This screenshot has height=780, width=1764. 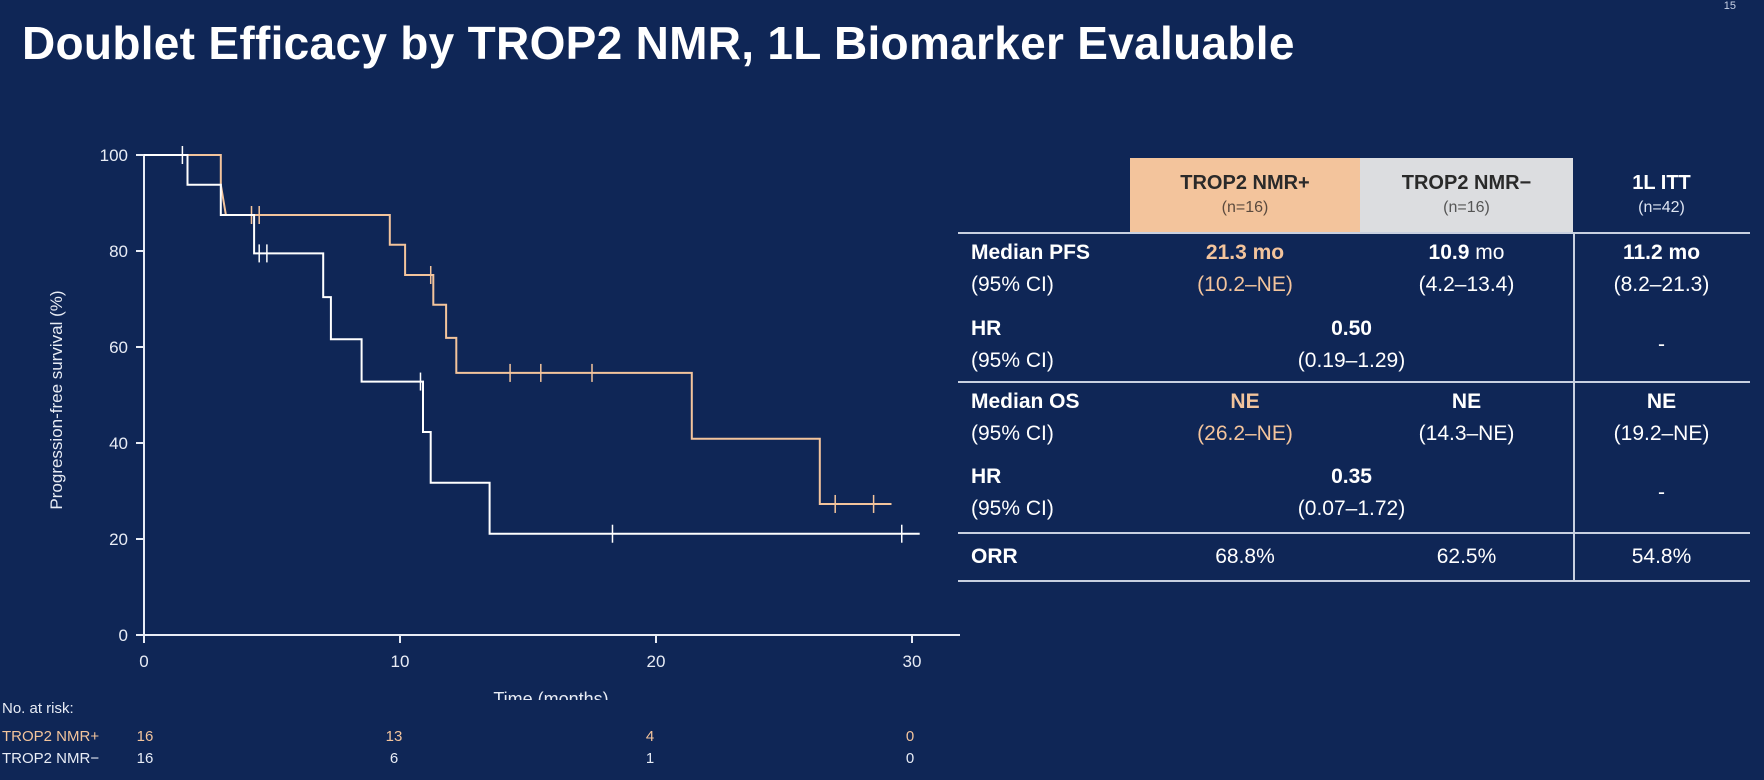 I want to click on x-tick-label: 20, so click(x=656, y=661).